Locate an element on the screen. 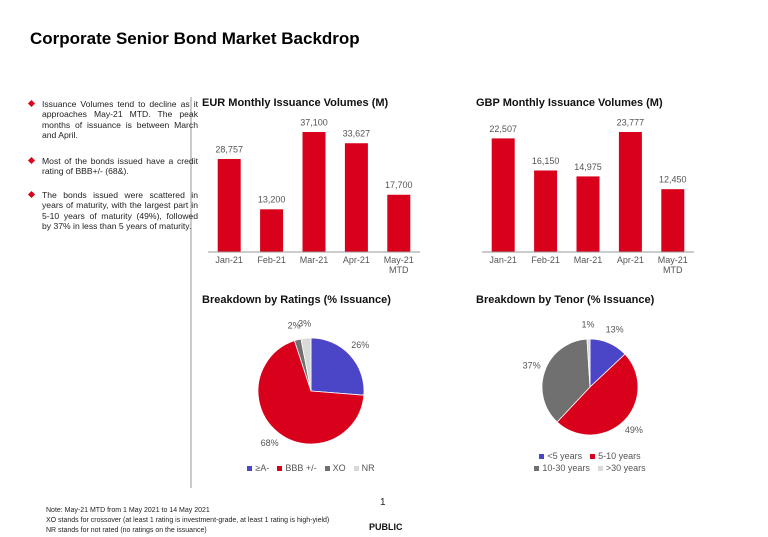 The width and height of the screenshot is (768, 537). legend-item: >30 years is located at coordinates (621, 468).